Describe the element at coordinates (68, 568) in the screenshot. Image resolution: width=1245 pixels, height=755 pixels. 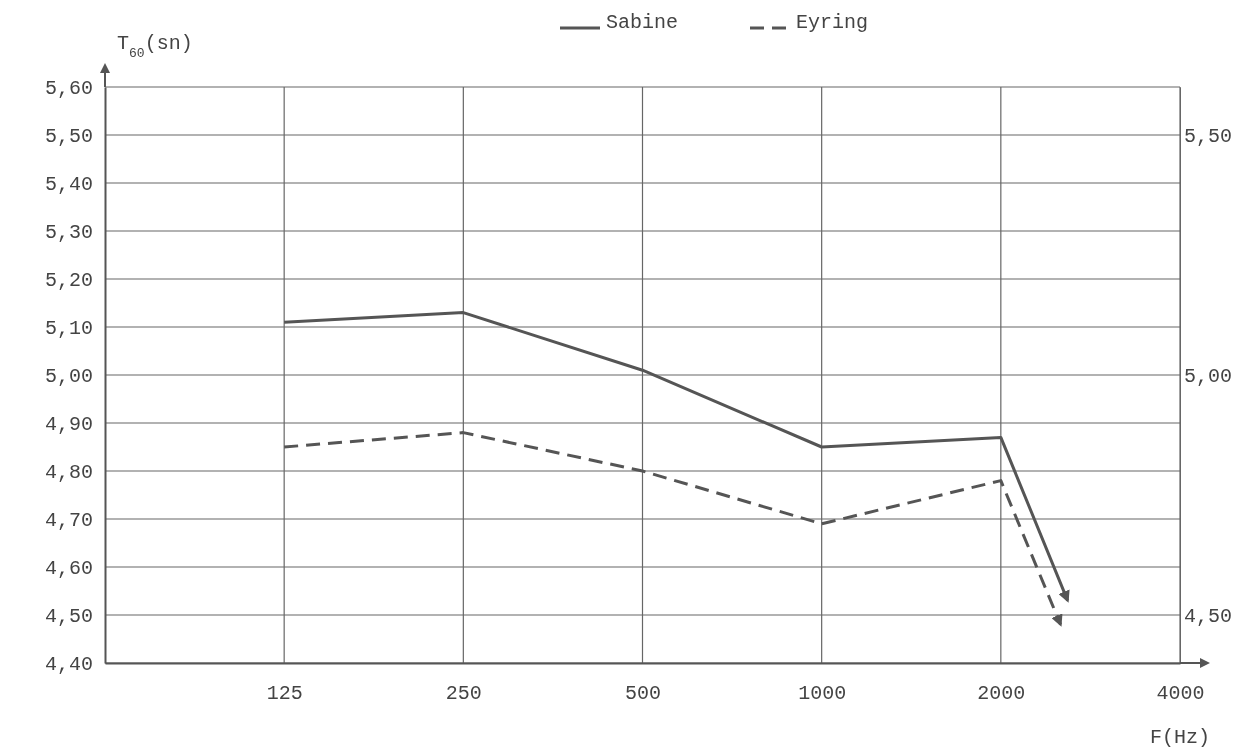
I see `y-tick-label: 4,60` at that location.